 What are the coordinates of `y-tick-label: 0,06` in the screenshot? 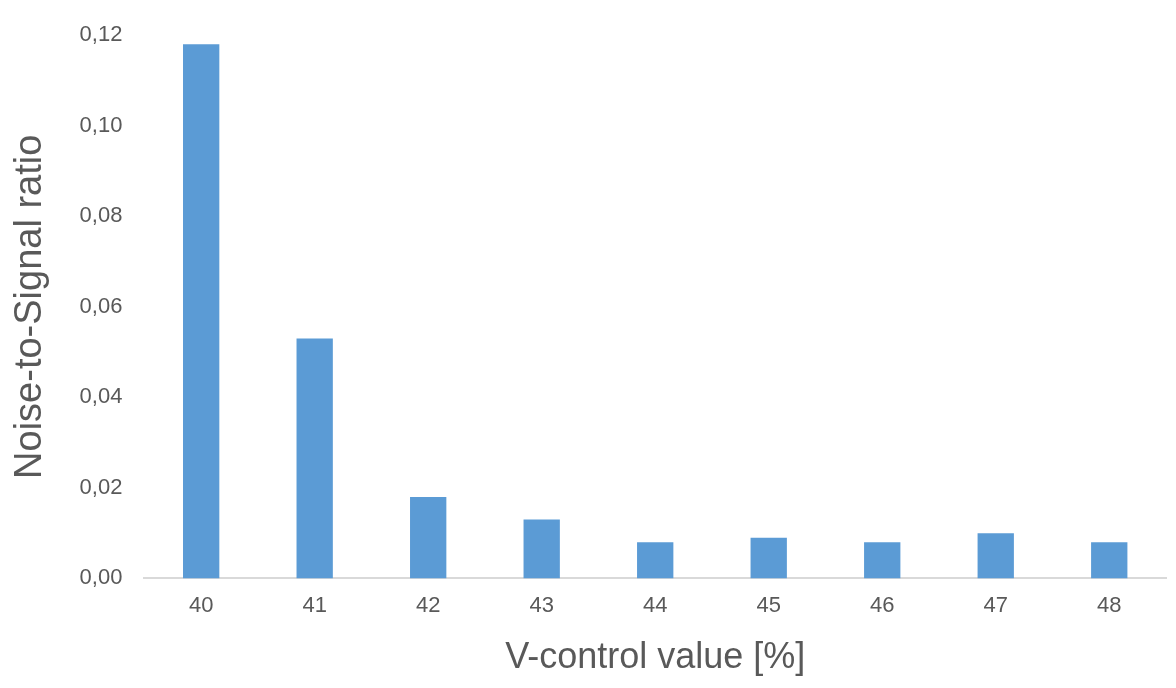 It's located at (101, 305).